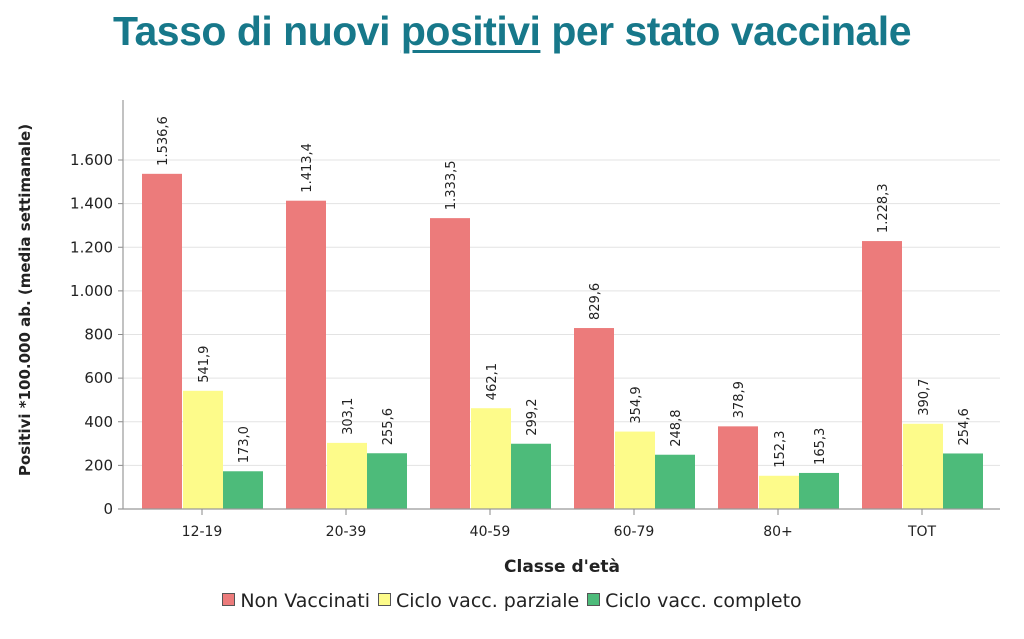 Image resolution: width=1024 pixels, height=639 pixels. What do you see at coordinates (924, 397) in the screenshot?
I see `data-label: 390,7` at bounding box center [924, 397].